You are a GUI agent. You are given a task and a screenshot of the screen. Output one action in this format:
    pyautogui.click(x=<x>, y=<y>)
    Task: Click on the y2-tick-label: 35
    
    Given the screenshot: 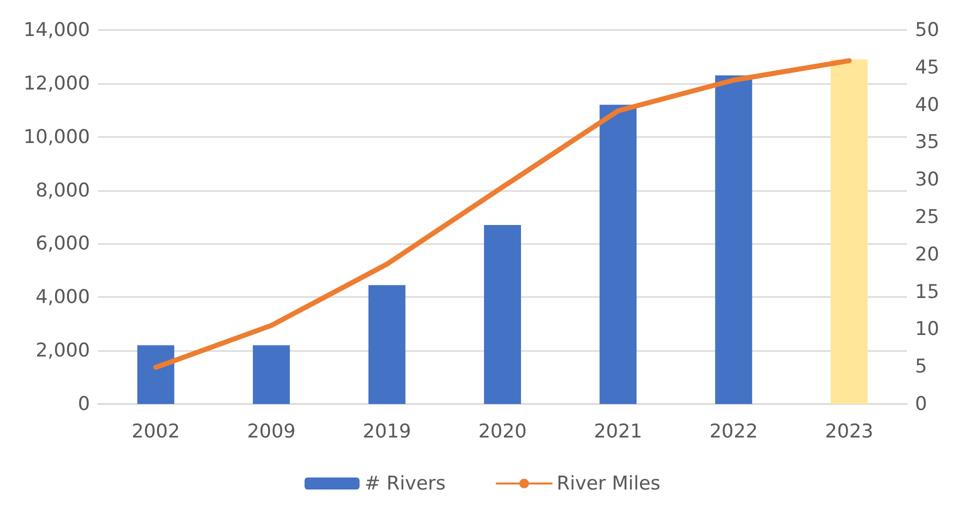 What is the action you would take?
    pyautogui.click(x=927, y=142)
    